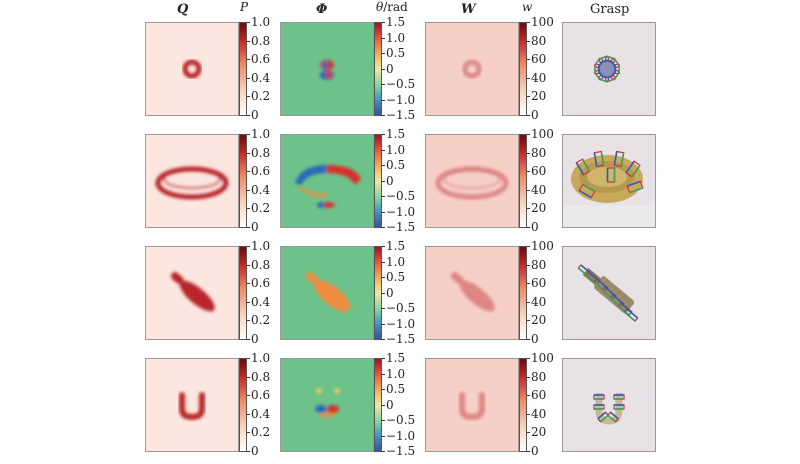 This screenshot has width=800, height=464. Describe the element at coordinates (255, 451) in the screenshot. I see `p-colorbar-row-4-tick-label: 0` at that location.